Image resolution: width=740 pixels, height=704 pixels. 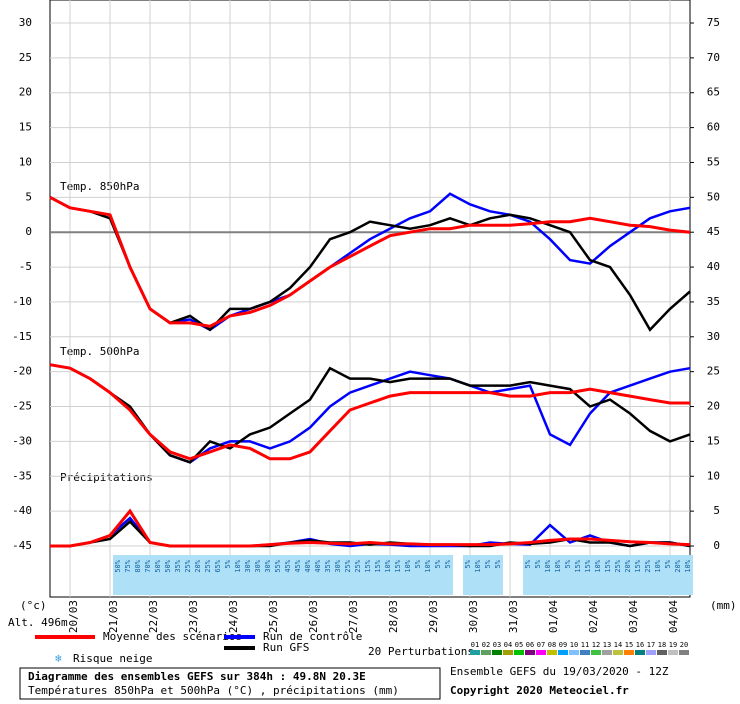 I want to click on x-tick-label: 29/03, so click(x=433, y=616).